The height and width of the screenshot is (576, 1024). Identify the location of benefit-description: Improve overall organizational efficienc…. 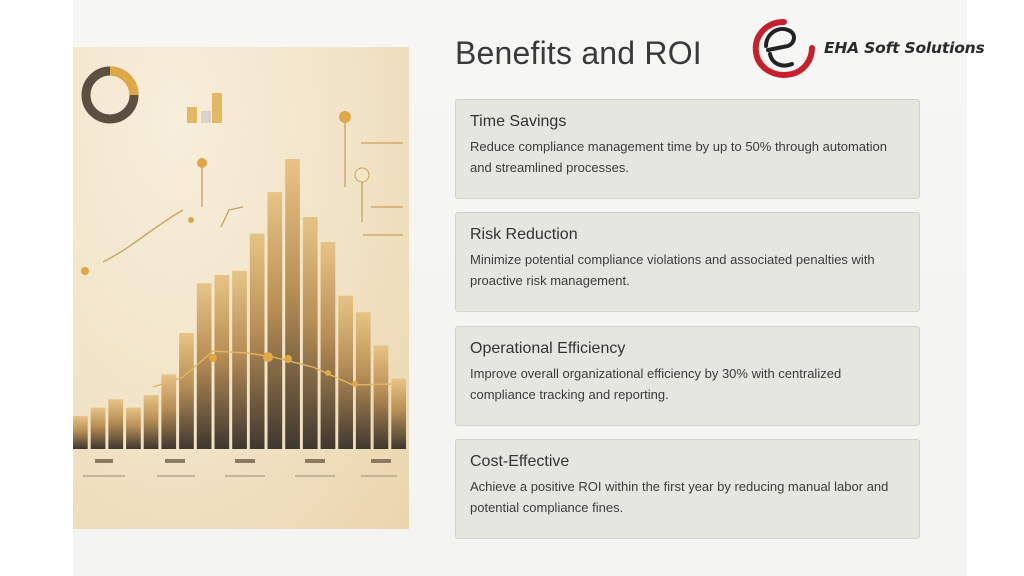
(656, 384).